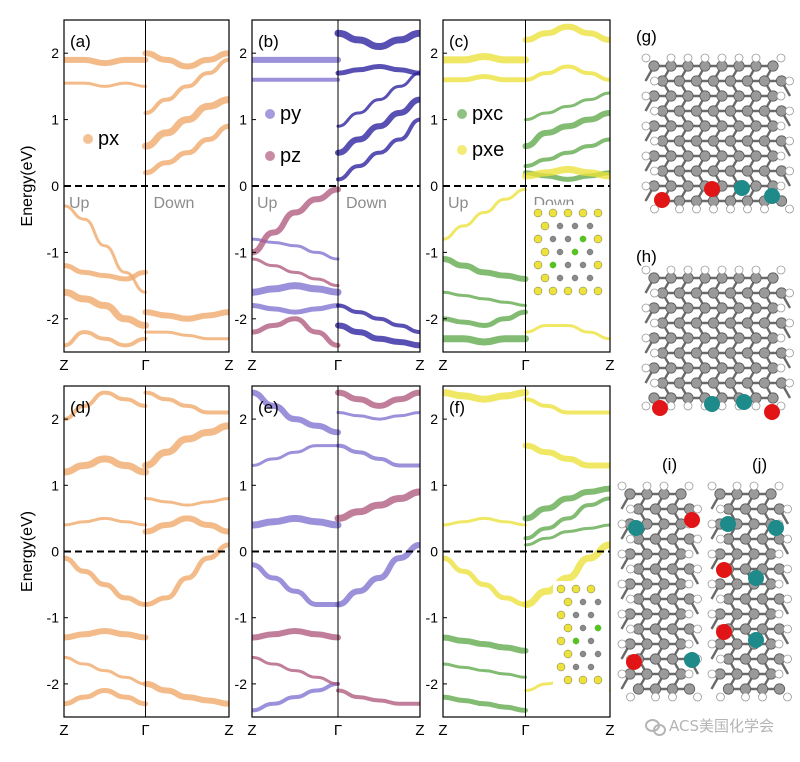 The width and height of the screenshot is (800, 762). What do you see at coordinates (243, 552) in the screenshot?
I see `y-tick-label: 0` at bounding box center [243, 552].